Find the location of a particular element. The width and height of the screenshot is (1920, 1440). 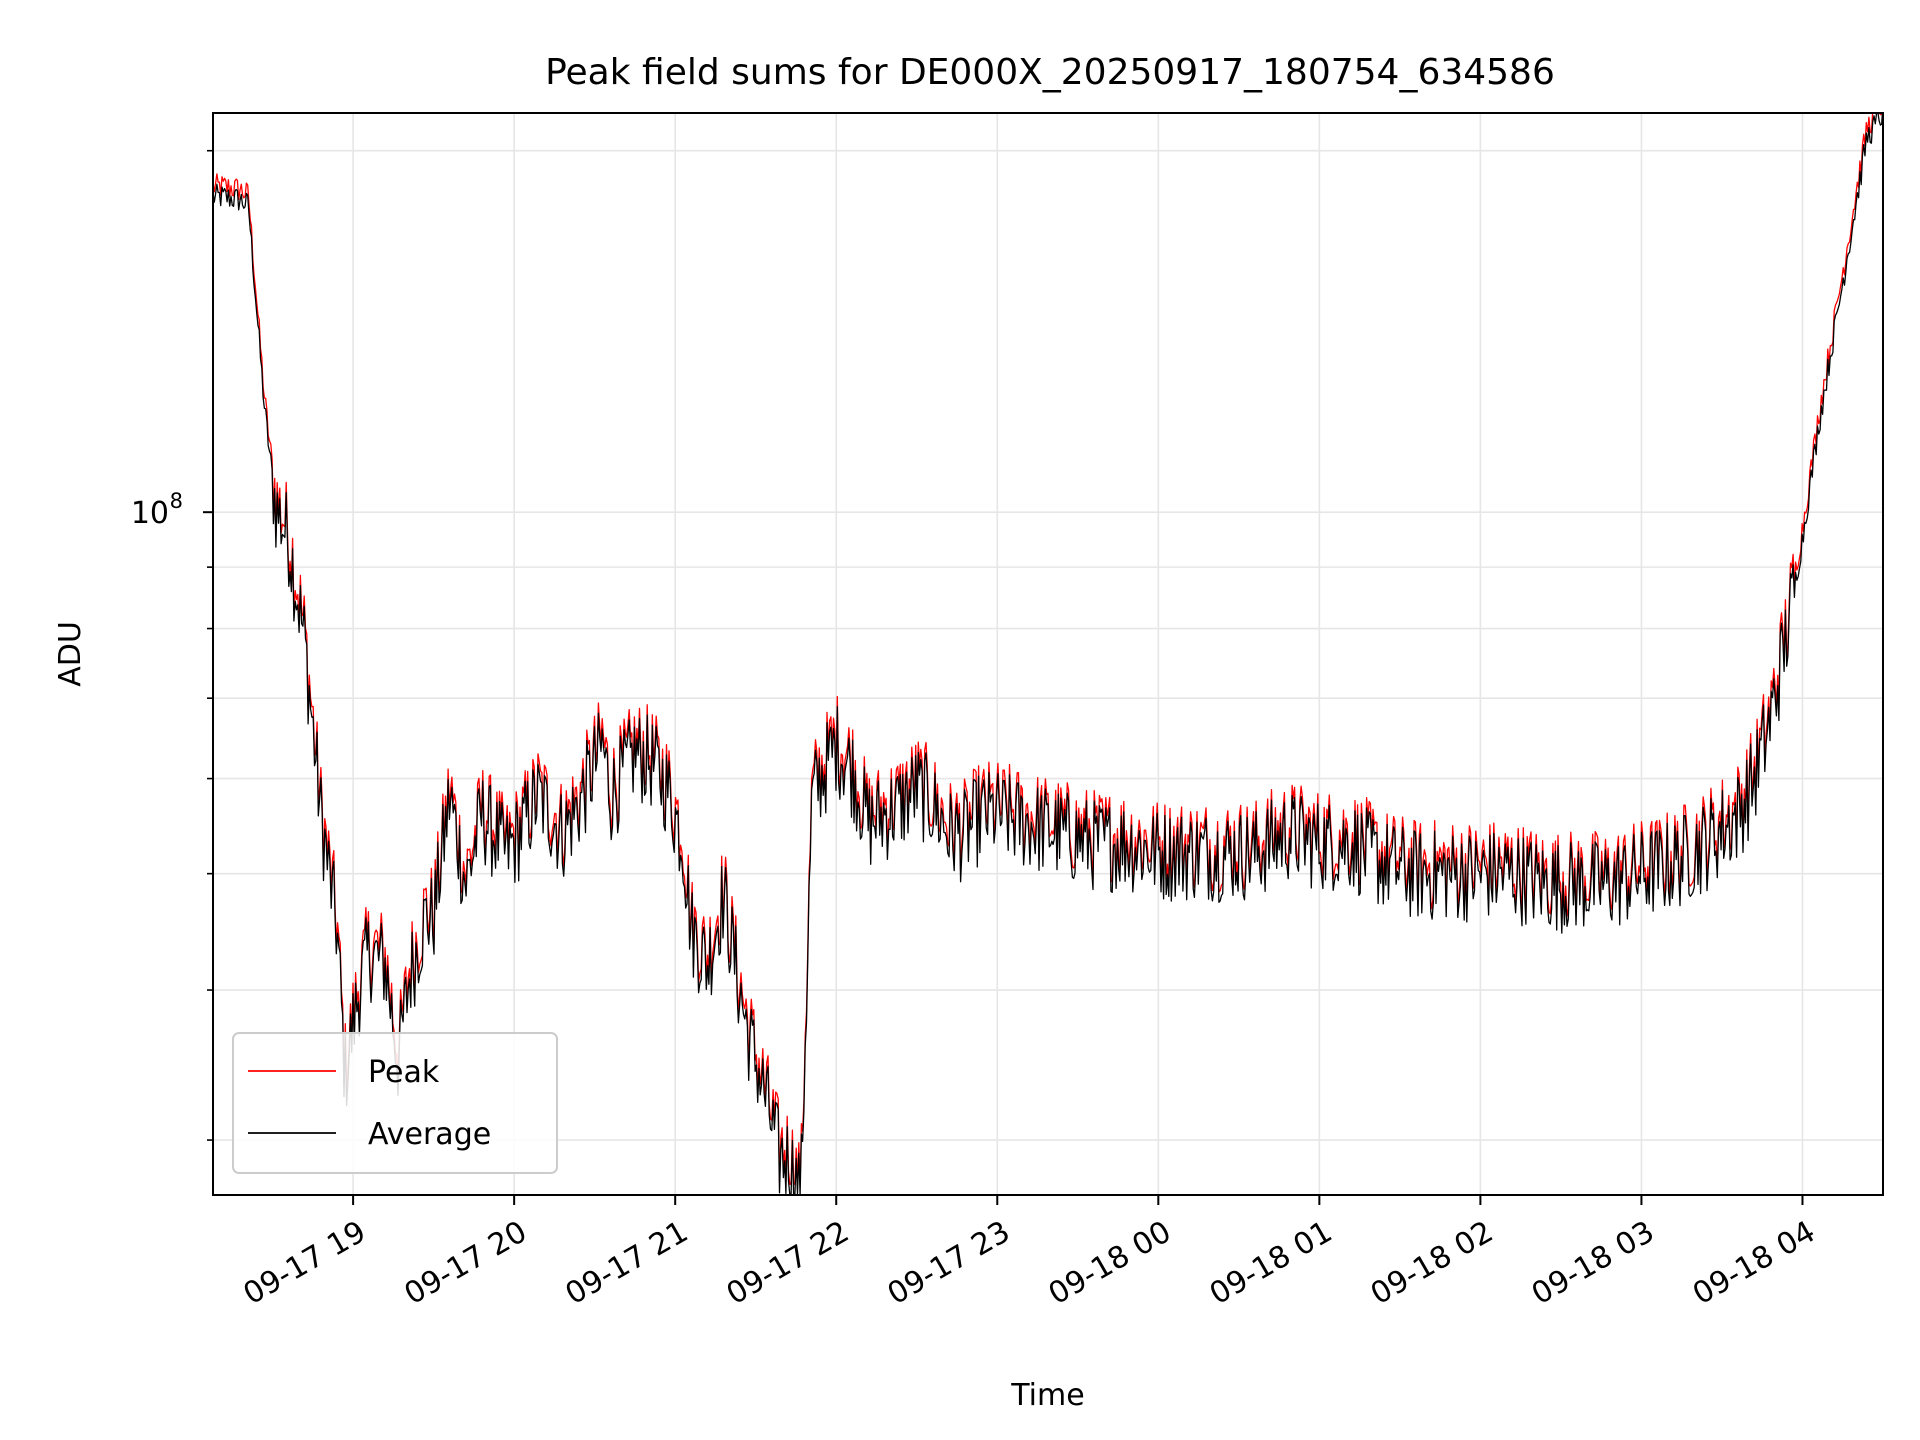

y-tick-label-base: 10 is located at coordinates (150, 513).